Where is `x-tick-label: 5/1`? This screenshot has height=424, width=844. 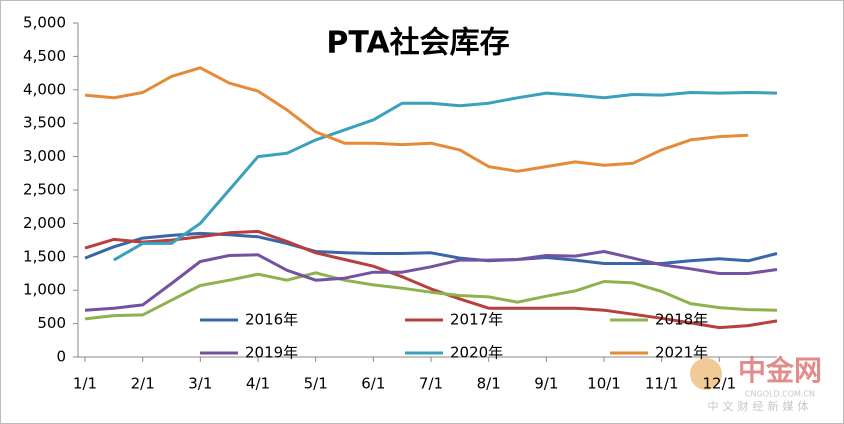 x-tick-label: 5/1 is located at coordinates (316, 384).